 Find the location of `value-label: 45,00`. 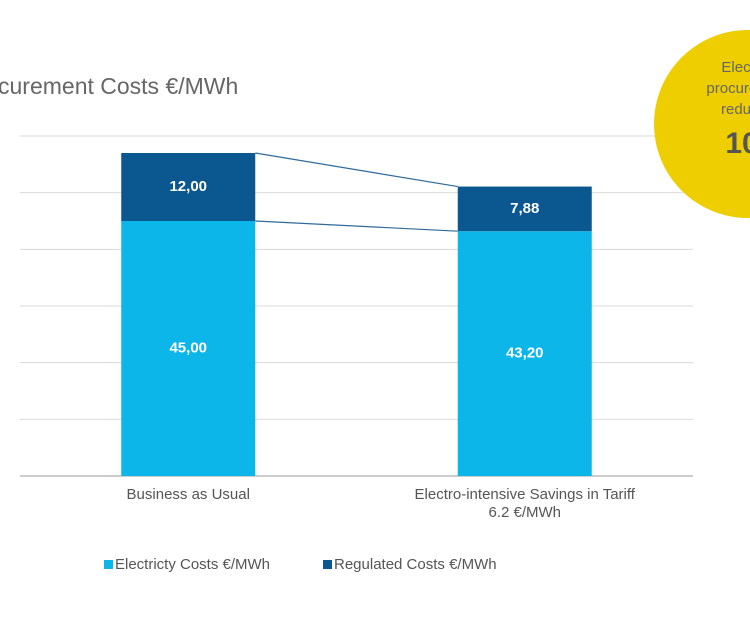

value-label: 45,00 is located at coordinates (188, 347).